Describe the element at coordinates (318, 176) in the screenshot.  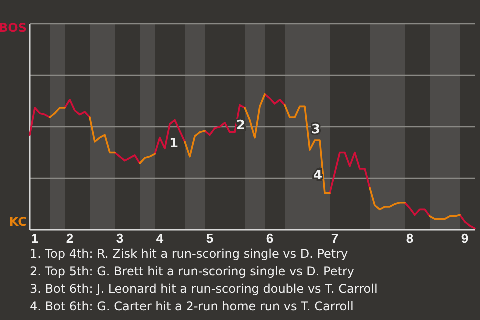
I see `annotation: 4` at that location.